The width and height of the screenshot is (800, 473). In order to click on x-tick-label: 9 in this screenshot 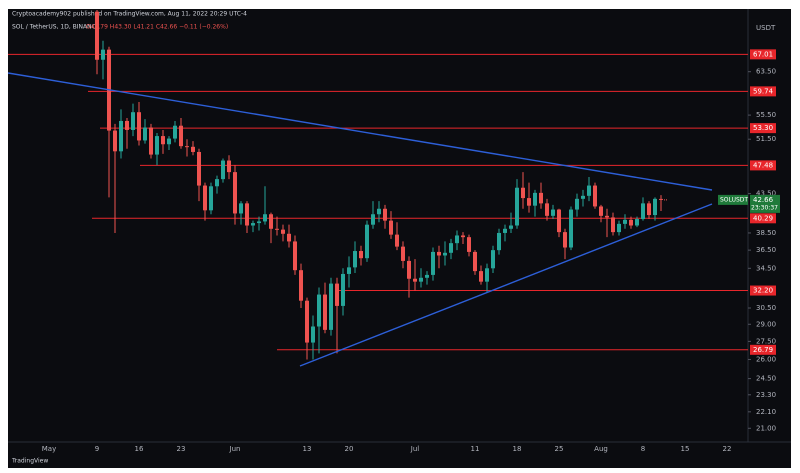, I will do `click(97, 449)`.